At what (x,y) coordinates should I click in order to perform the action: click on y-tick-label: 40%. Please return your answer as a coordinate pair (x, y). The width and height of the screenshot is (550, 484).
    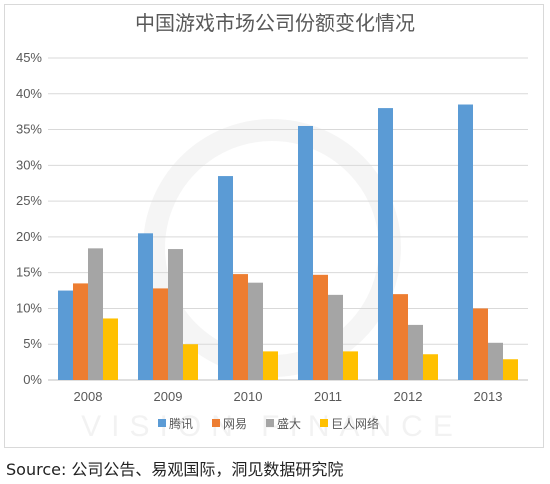
    Looking at the image, I should click on (29, 93).